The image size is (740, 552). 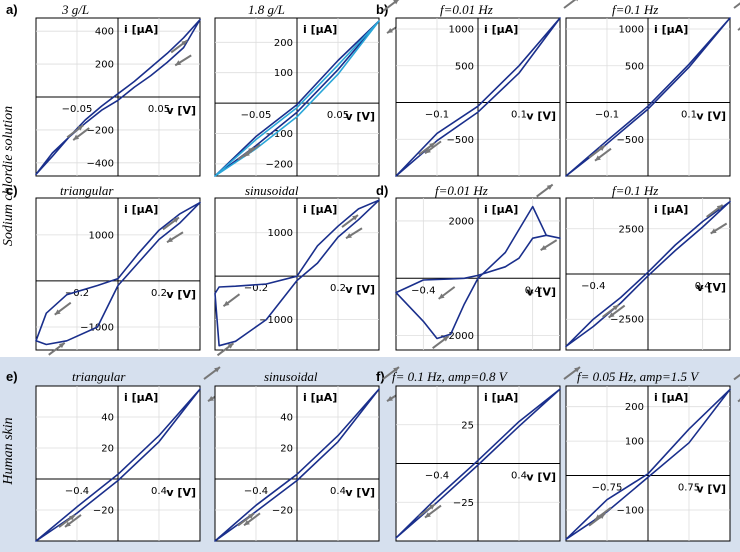 I want to click on title-c2: sinusoidal, so click(x=272, y=190).